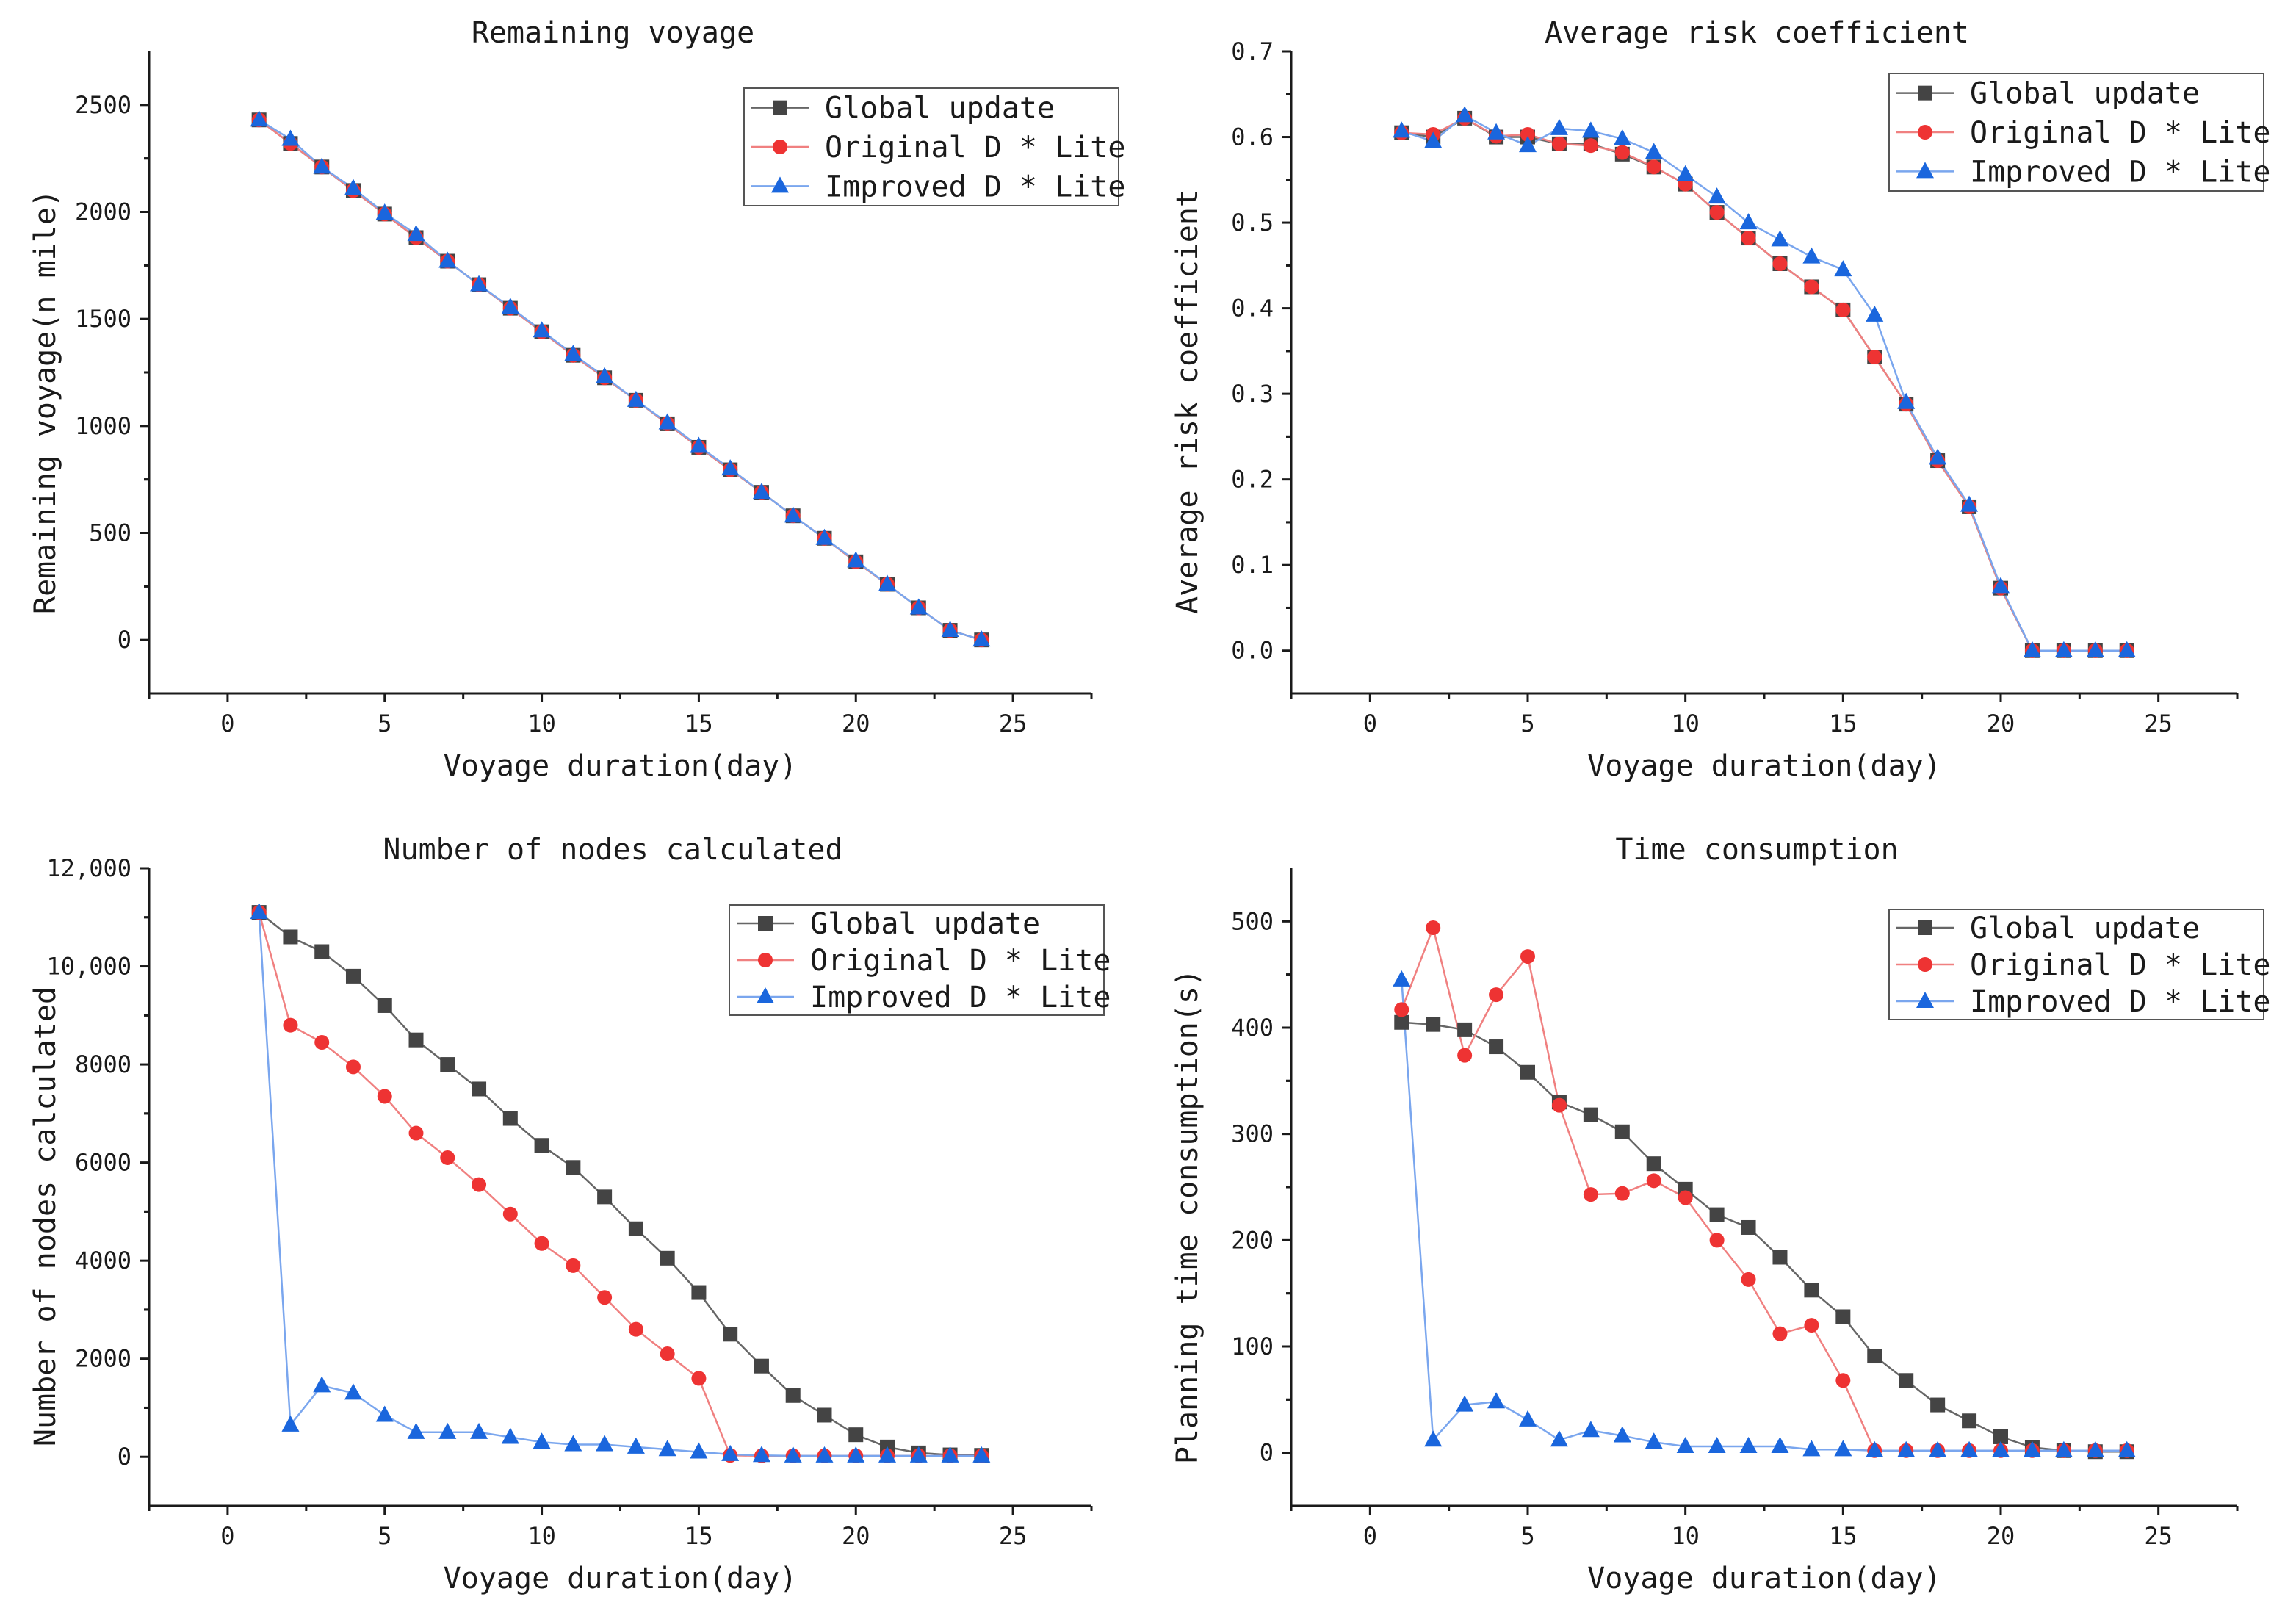 Image resolution: width=2296 pixels, height=1619 pixels. What do you see at coordinates (2120, 133) in the screenshot?
I see `legend-label: Original D * Lite` at bounding box center [2120, 133].